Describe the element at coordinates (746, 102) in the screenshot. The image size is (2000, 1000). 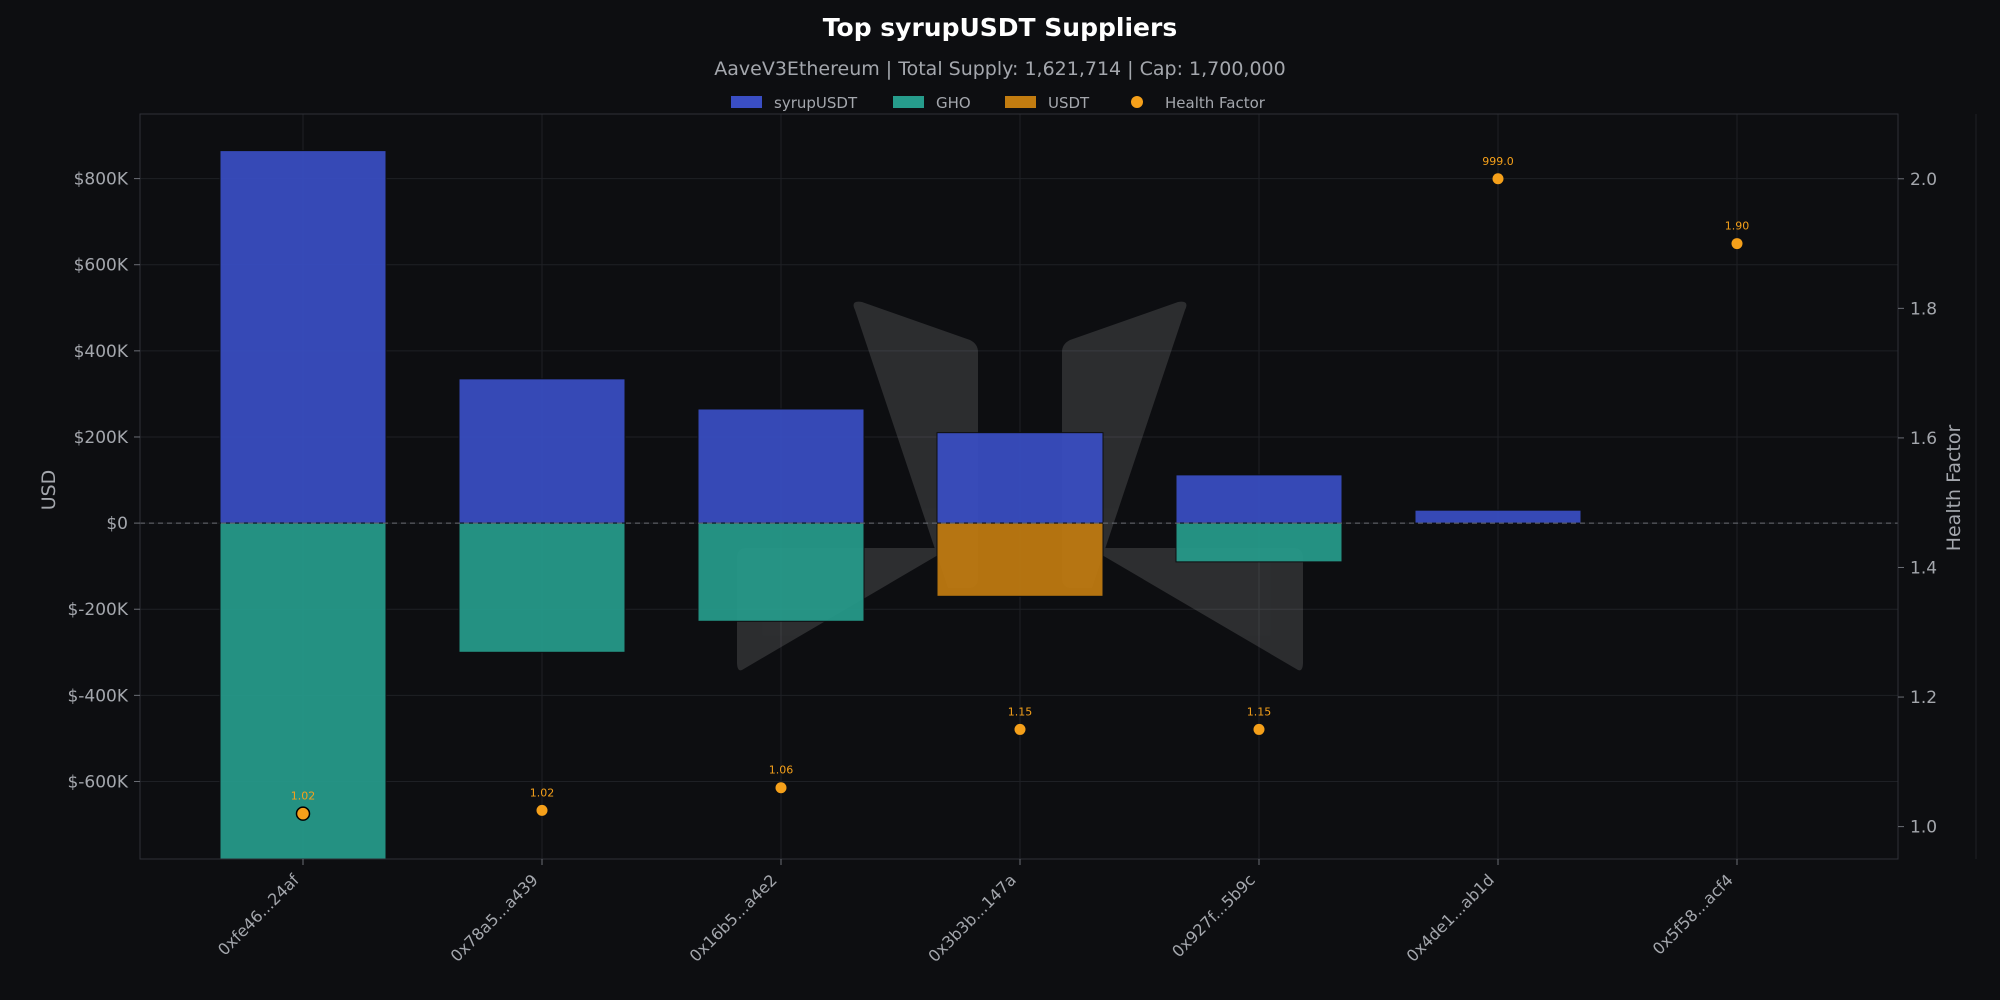
I see `legend-swatch-syrupusdt` at that location.